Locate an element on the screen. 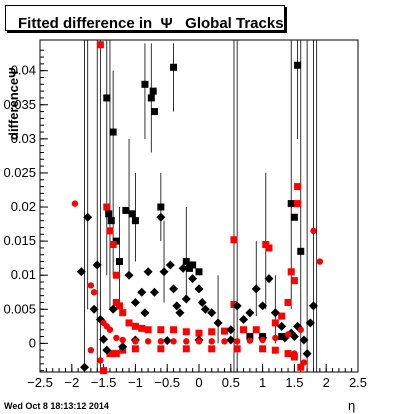  timestamp: Wed Oct 8 18:13:12 2014 is located at coordinates (56, 406).